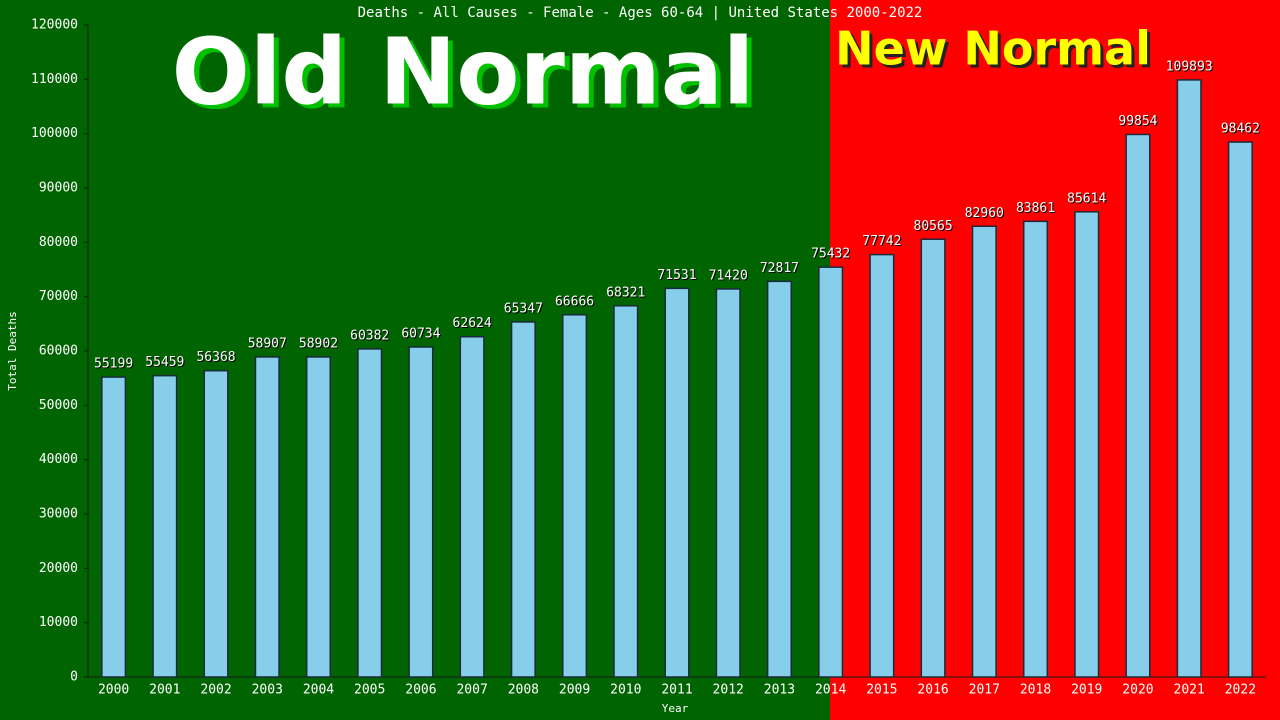  What do you see at coordinates (1240, 129) in the screenshot?
I see `value-label: 98462` at bounding box center [1240, 129].